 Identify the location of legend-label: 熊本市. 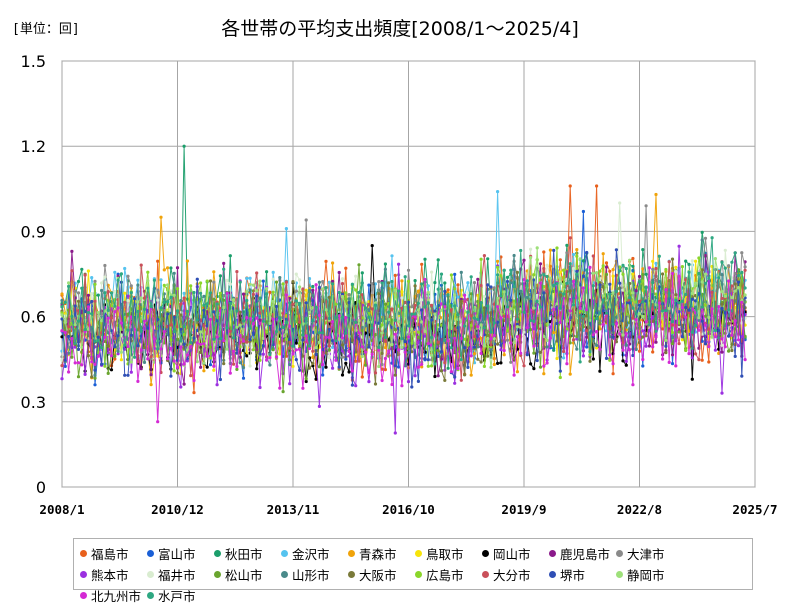
(110, 575).